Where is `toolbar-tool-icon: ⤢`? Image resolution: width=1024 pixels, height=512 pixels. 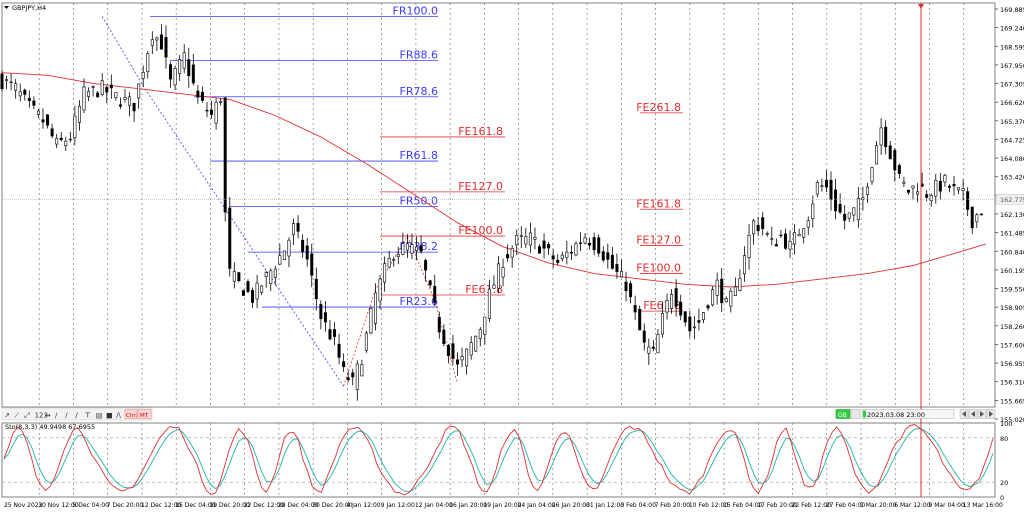 toolbar-tool-icon: ⤢ is located at coordinates (27, 416).